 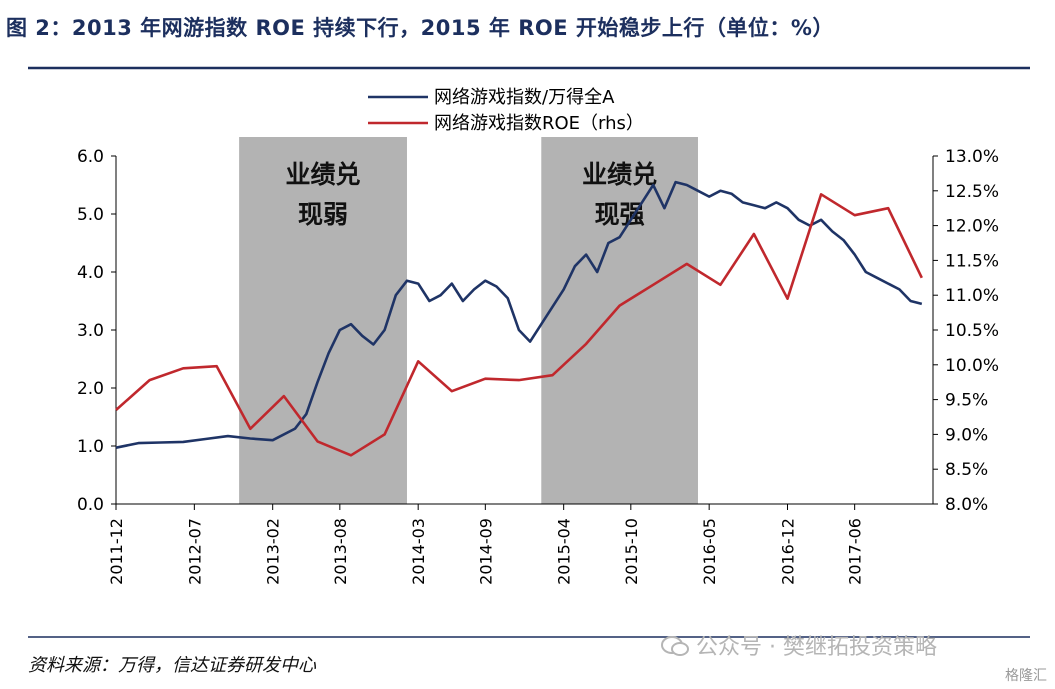 I want to click on x-tick-label: 2013-02, so click(x=273, y=551).